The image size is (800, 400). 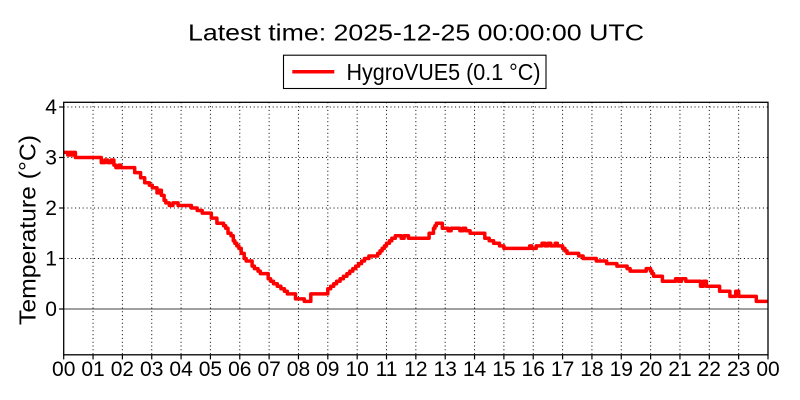 What do you see at coordinates (210, 369) in the screenshot?
I see `svg-text: 05` at bounding box center [210, 369].